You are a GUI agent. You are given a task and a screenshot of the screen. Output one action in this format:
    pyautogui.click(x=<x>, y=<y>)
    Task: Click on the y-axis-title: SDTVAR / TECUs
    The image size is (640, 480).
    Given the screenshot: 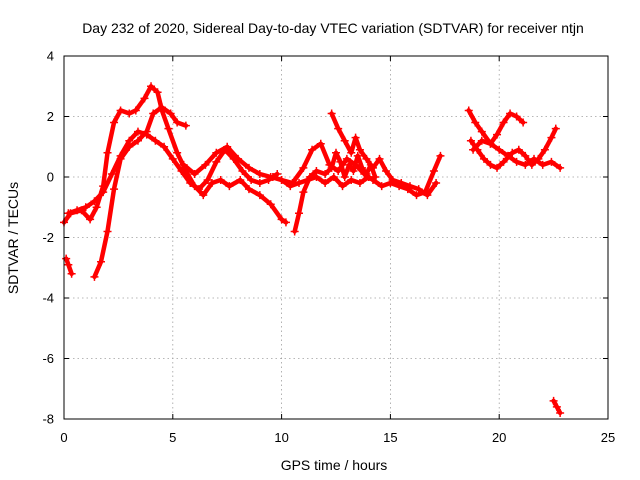 What is the action you would take?
    pyautogui.click(x=13, y=238)
    